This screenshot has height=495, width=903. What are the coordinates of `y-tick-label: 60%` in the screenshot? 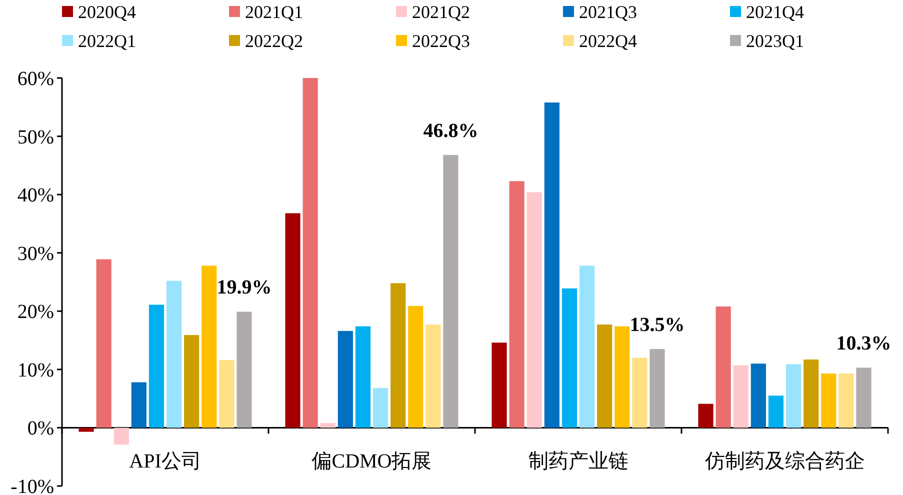 It's located at (35, 79).